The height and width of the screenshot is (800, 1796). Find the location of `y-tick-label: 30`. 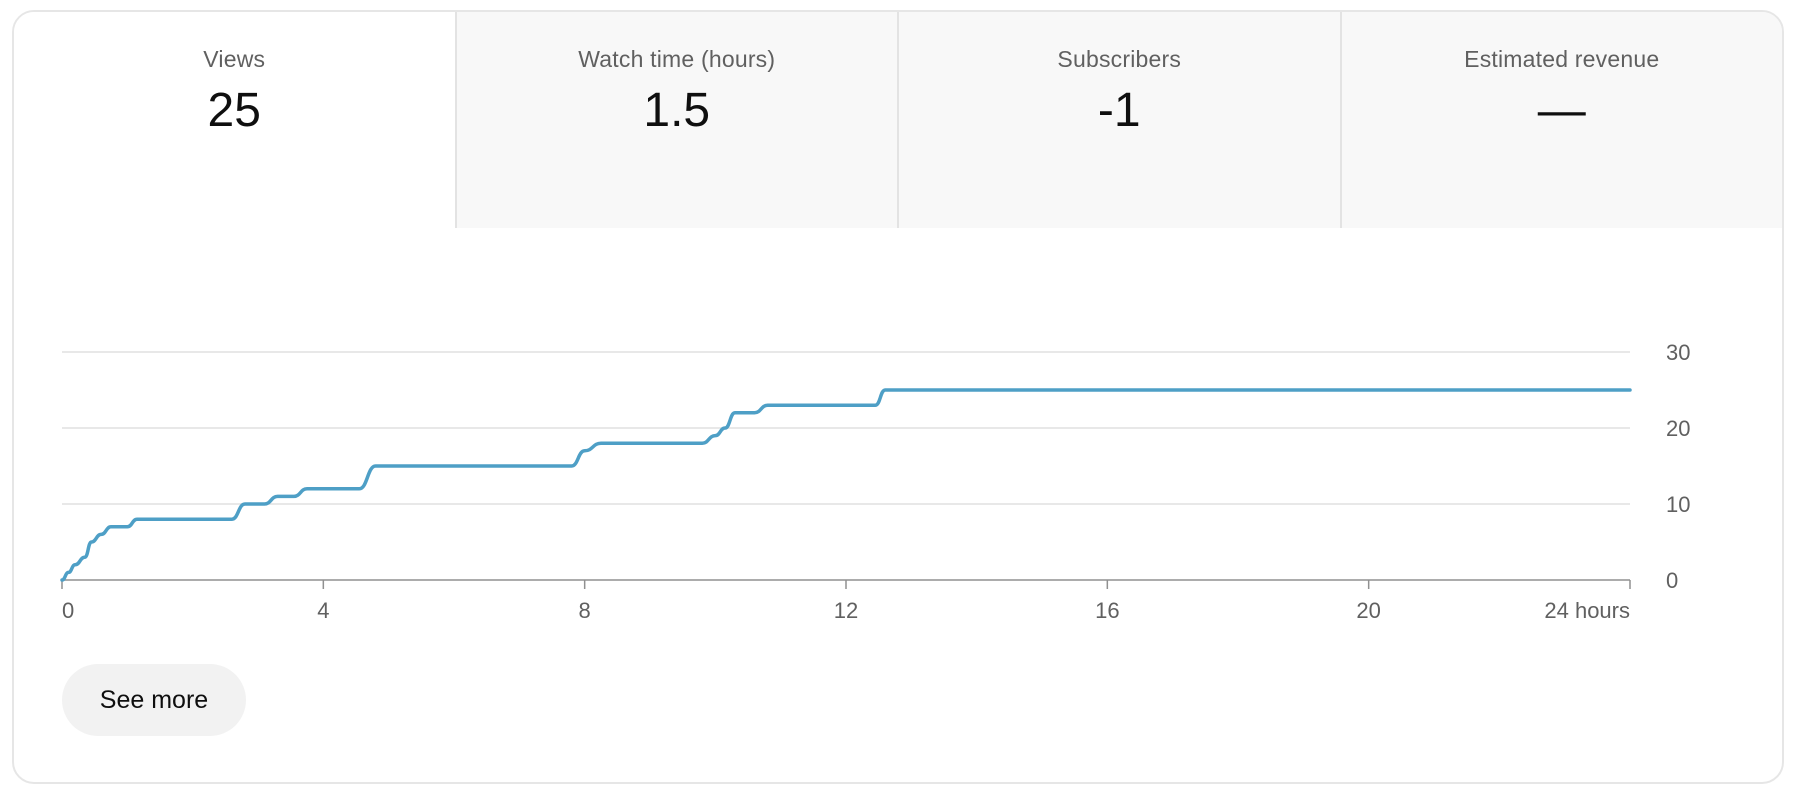

y-tick-label: 30 is located at coordinates (1678, 352).